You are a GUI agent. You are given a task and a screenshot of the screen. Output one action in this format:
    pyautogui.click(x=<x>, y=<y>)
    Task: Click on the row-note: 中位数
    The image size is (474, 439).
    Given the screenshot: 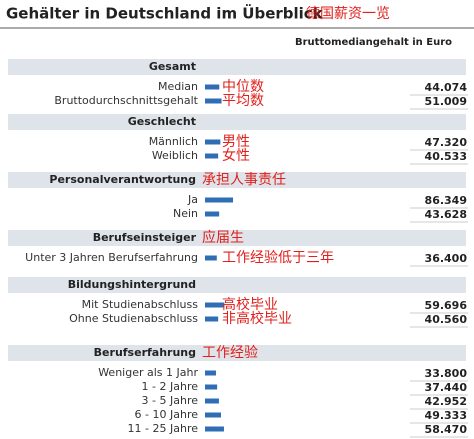 What is the action you would take?
    pyautogui.click(x=243, y=87)
    